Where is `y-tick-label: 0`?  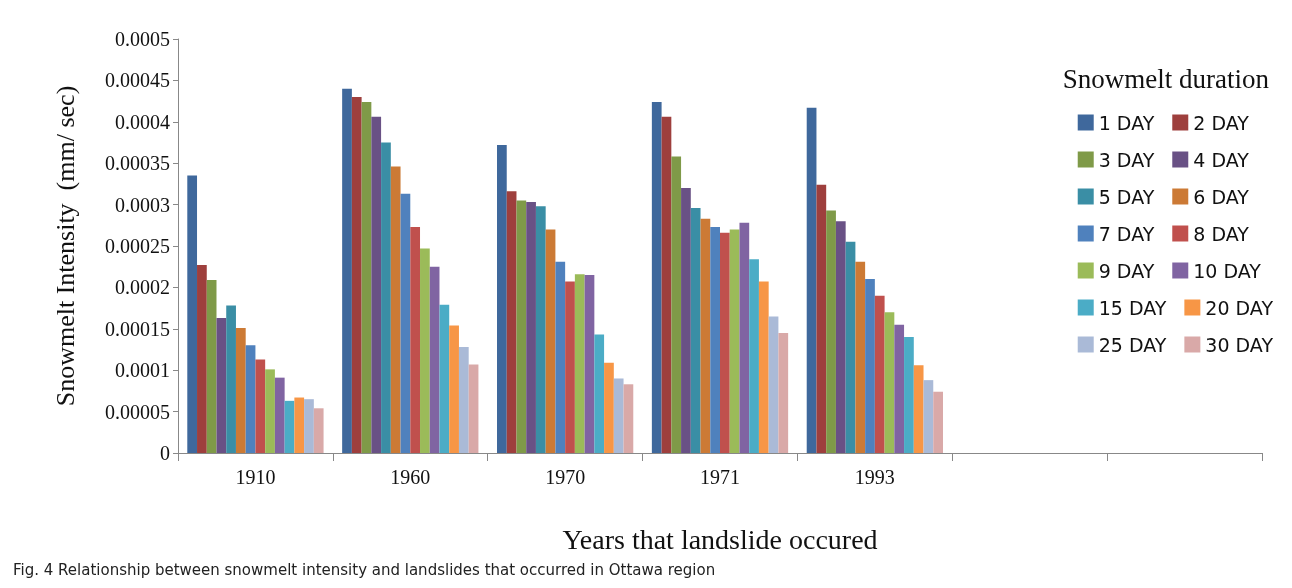 y-tick-label: 0 is located at coordinates (165, 453).